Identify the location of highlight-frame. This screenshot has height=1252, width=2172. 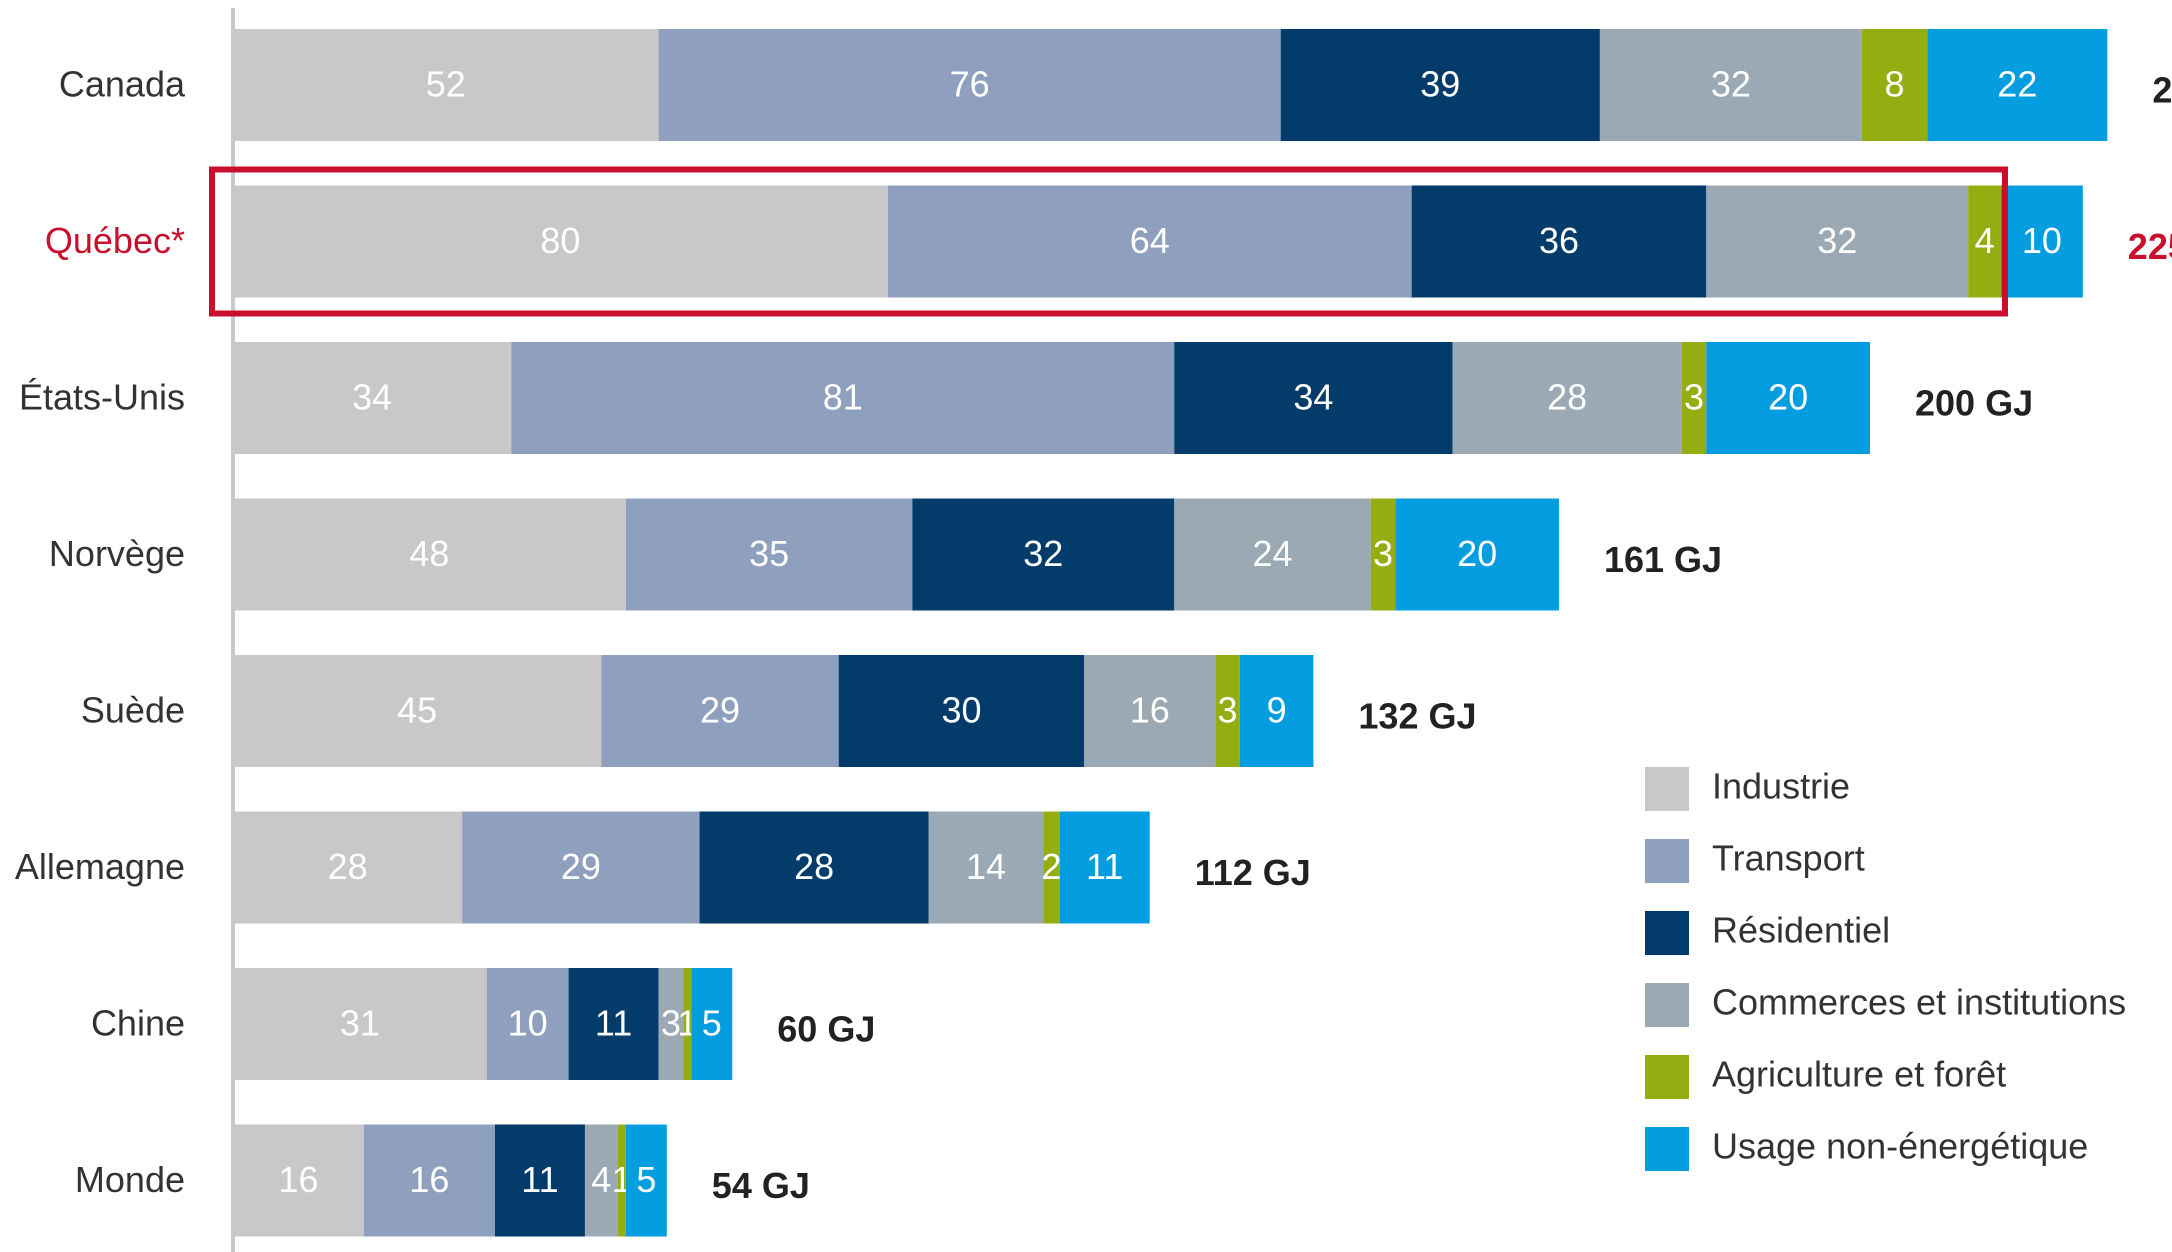
(1108, 241).